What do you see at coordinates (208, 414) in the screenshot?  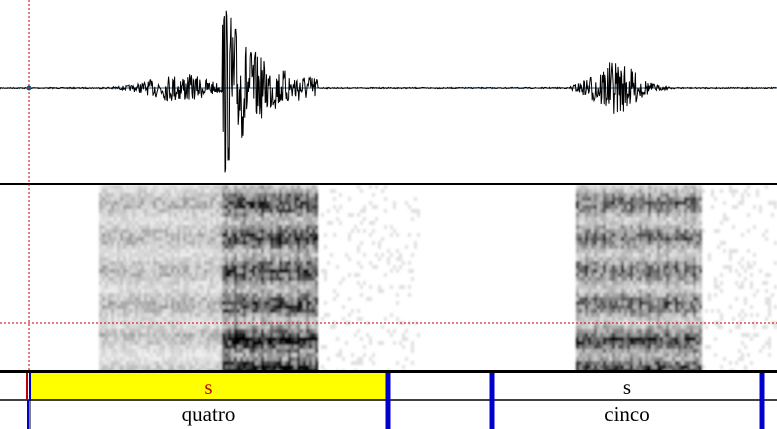 I see `tier2-interval-label: quatro` at bounding box center [208, 414].